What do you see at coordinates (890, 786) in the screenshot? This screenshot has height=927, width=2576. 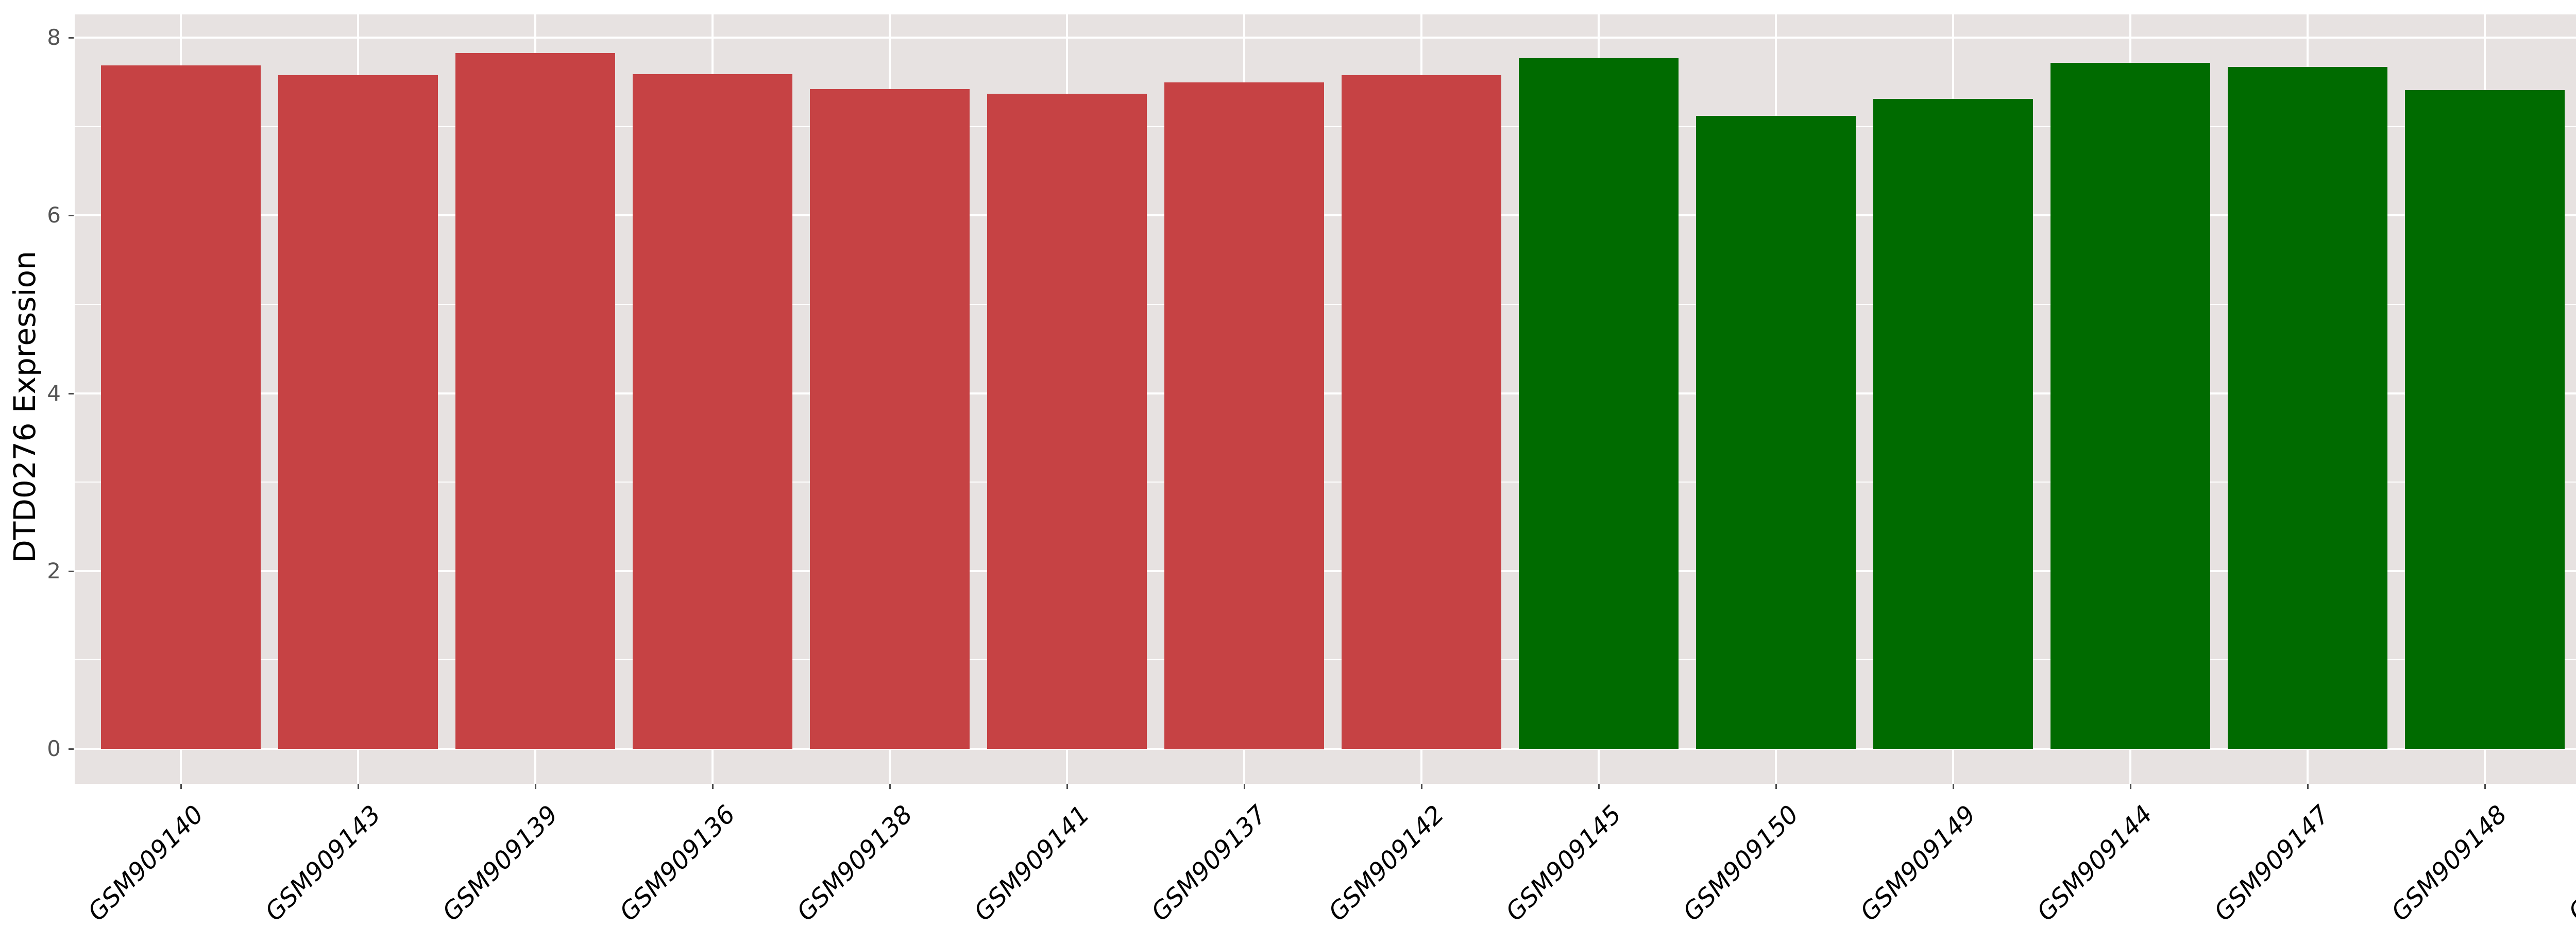 I see `x-tick-mark-GSM909138` at bounding box center [890, 786].